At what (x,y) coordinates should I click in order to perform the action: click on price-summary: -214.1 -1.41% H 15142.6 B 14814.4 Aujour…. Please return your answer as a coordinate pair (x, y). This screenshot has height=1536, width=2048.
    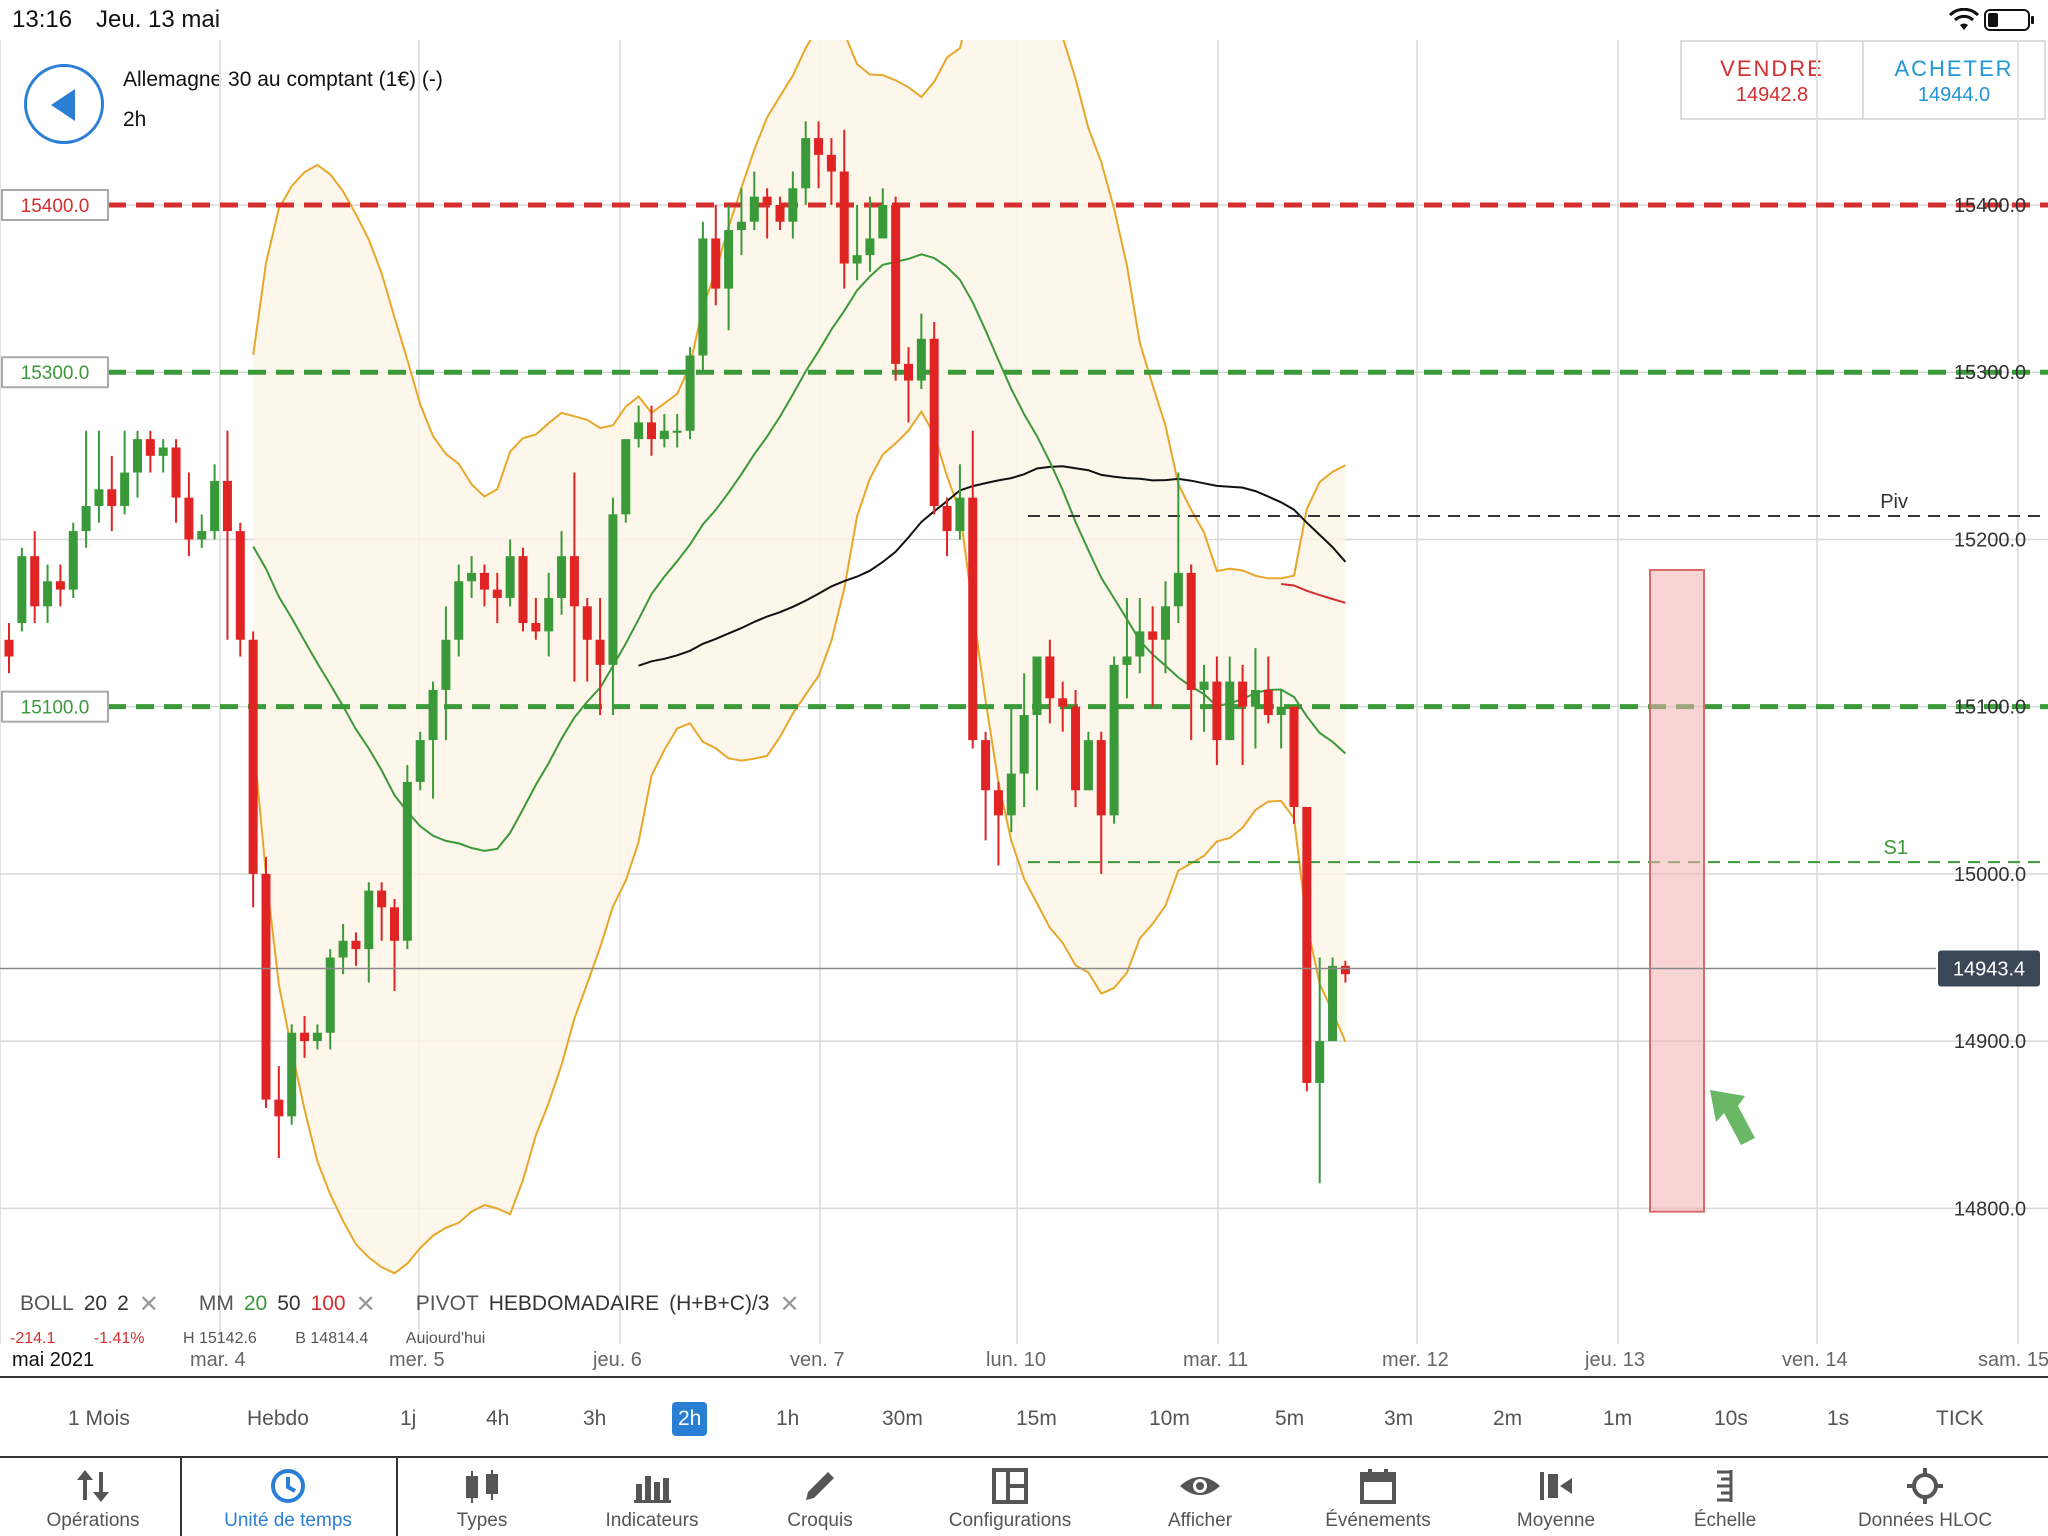
    Looking at the image, I should click on (280, 1337).